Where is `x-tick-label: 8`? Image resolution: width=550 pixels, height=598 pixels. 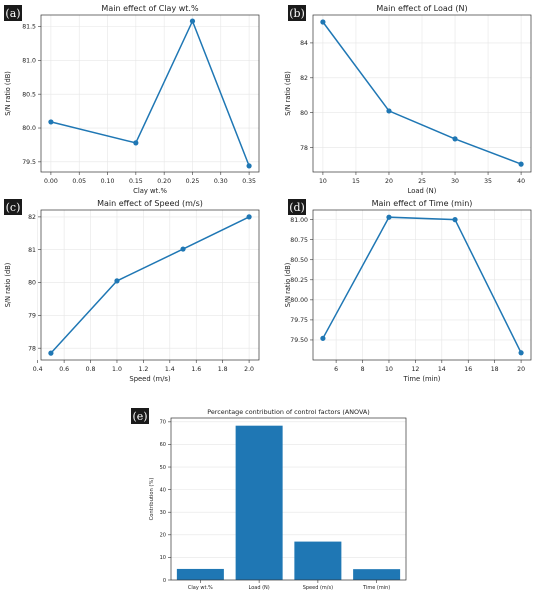 x-tick-label: 8 is located at coordinates (363, 369).